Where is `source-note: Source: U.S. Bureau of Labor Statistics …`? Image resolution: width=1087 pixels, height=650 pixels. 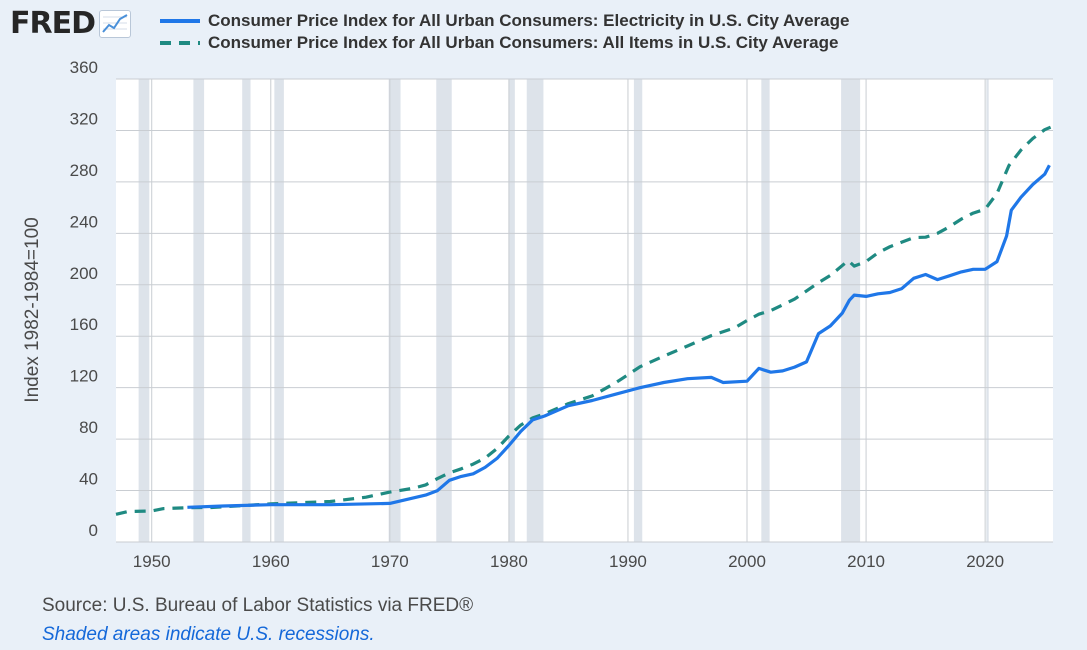 source-note: Source: U.S. Bureau of Labor Statistics … is located at coordinates (258, 605).